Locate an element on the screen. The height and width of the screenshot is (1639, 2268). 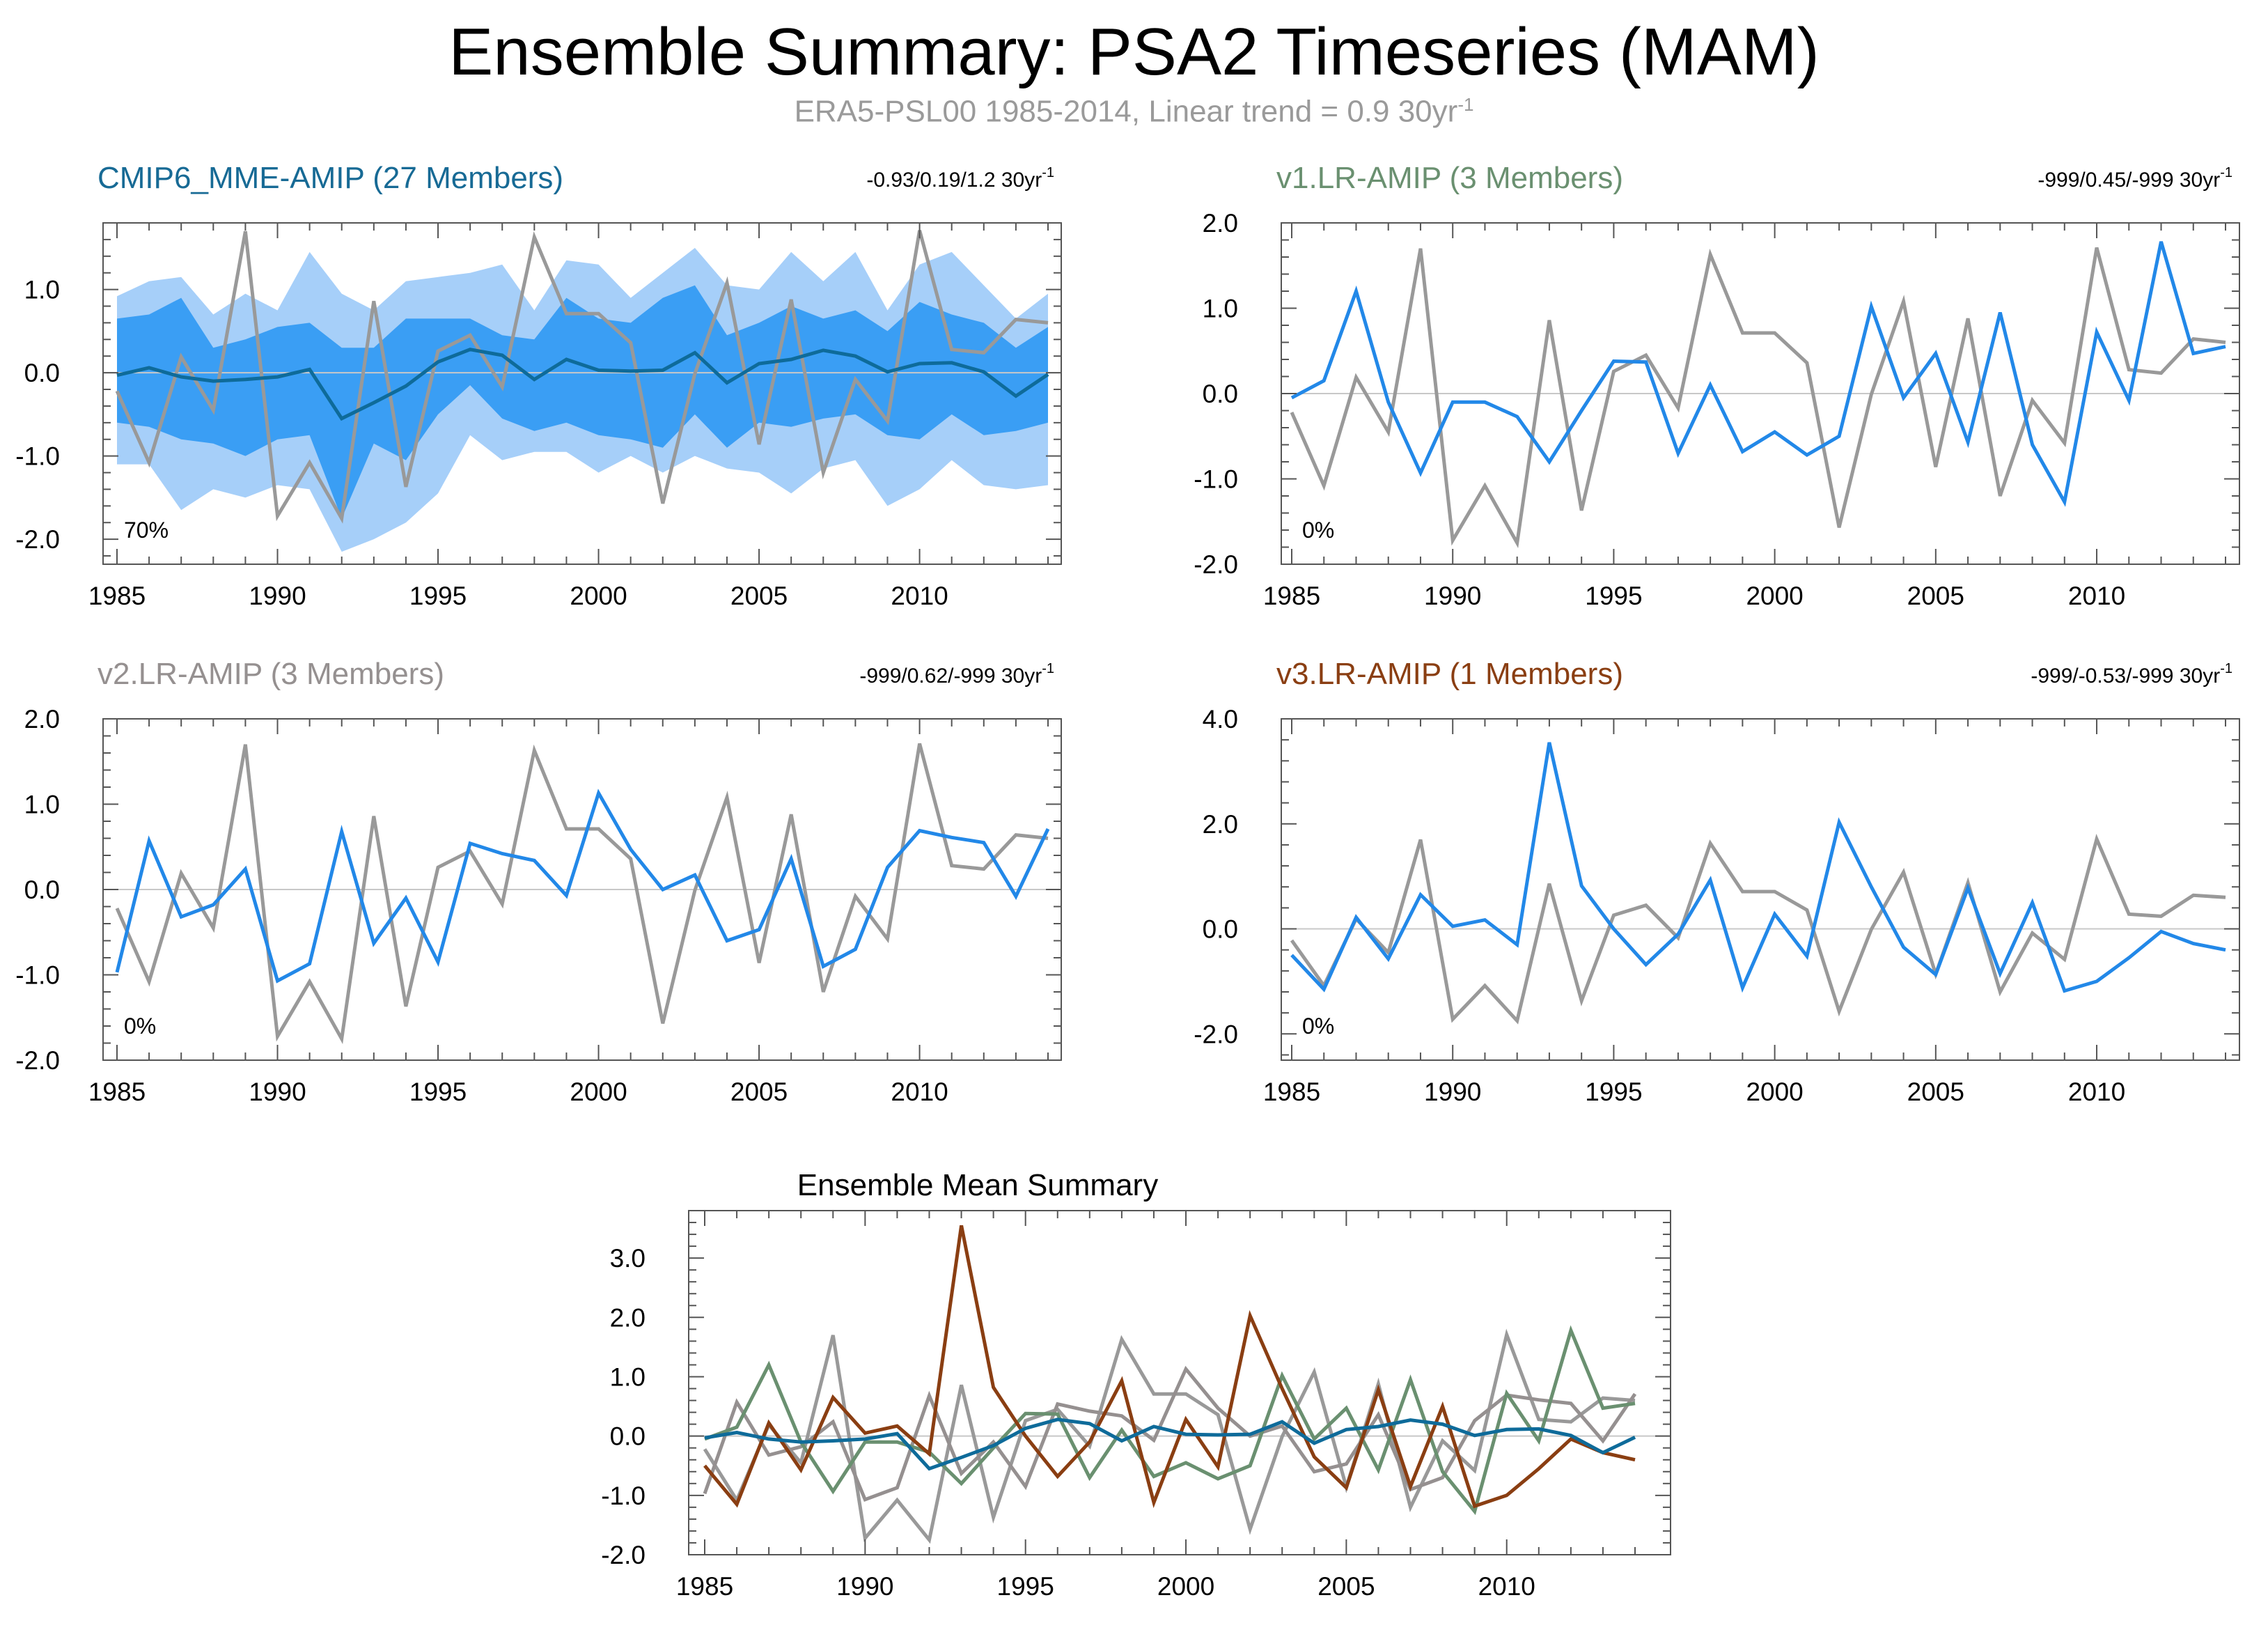
panel1-ytick-label: 1.0 is located at coordinates (42, 290).